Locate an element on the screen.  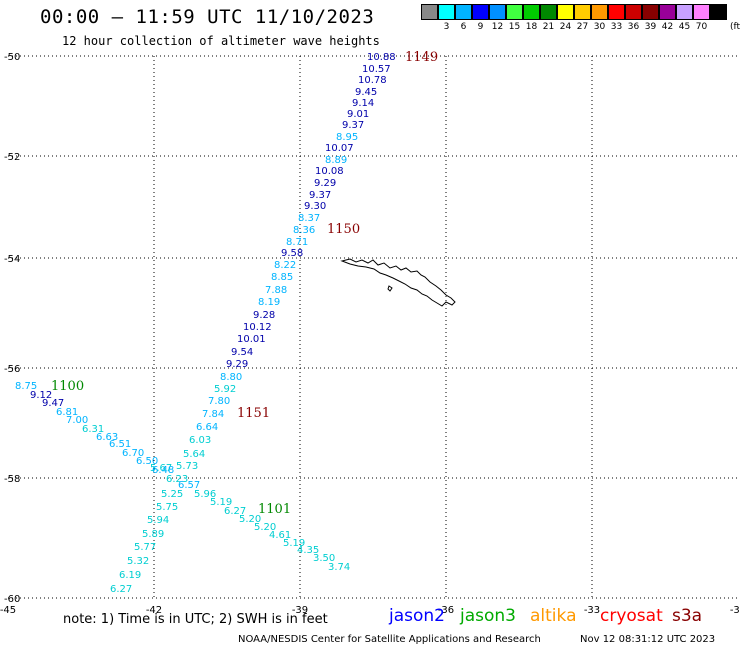
wave-height-point: 7.00 is located at coordinates (77, 420).